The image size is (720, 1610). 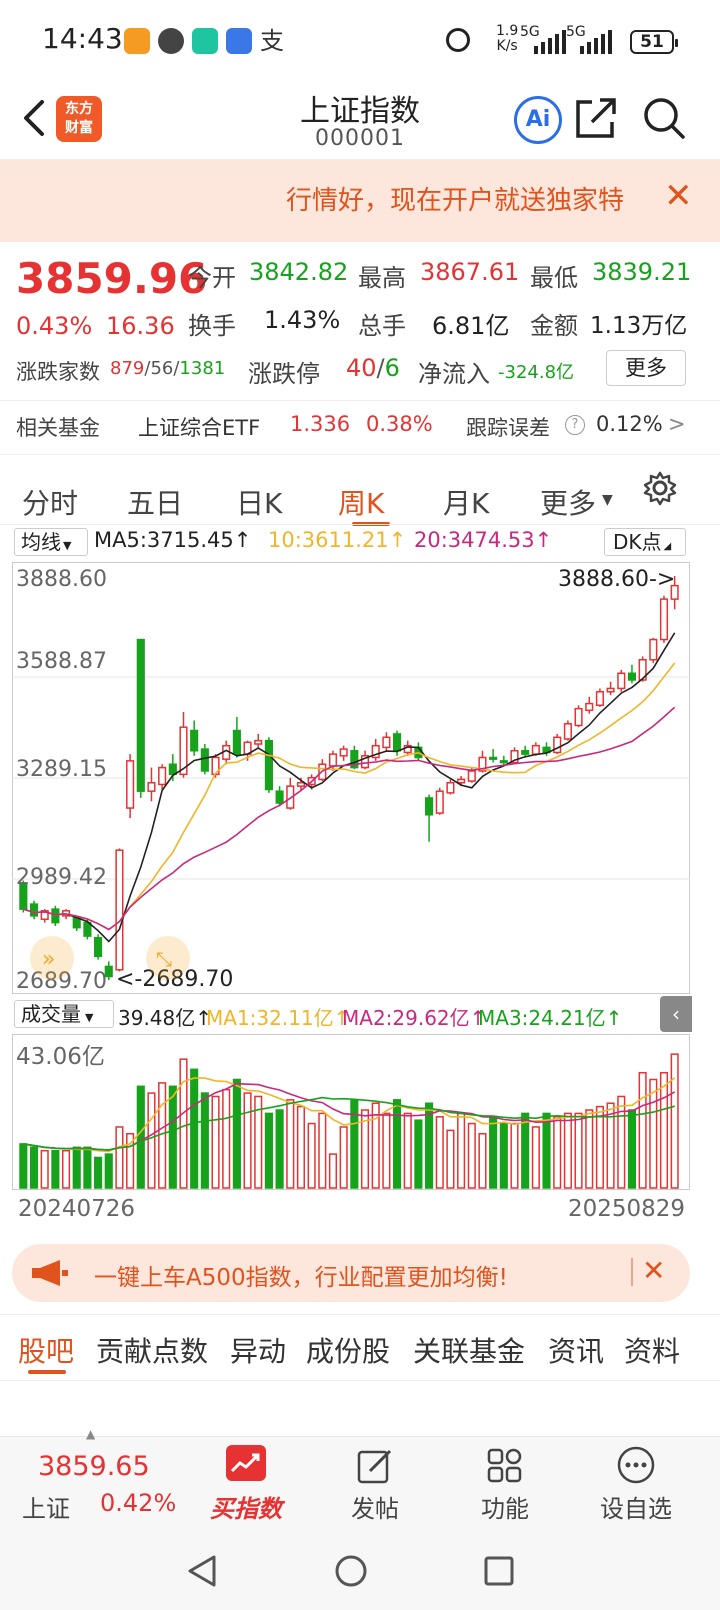 I want to click on expand-left-button, so click(x=52, y=958).